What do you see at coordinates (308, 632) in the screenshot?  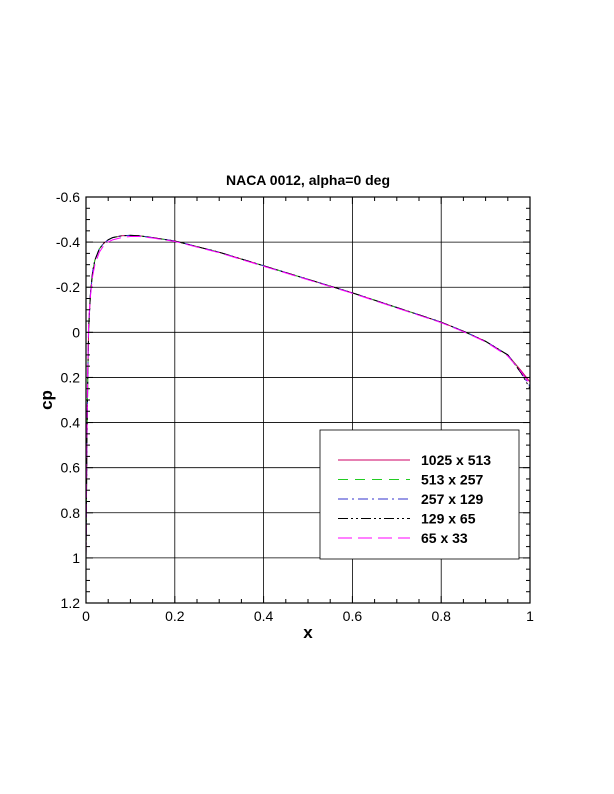 I see `x-axis-title: x` at bounding box center [308, 632].